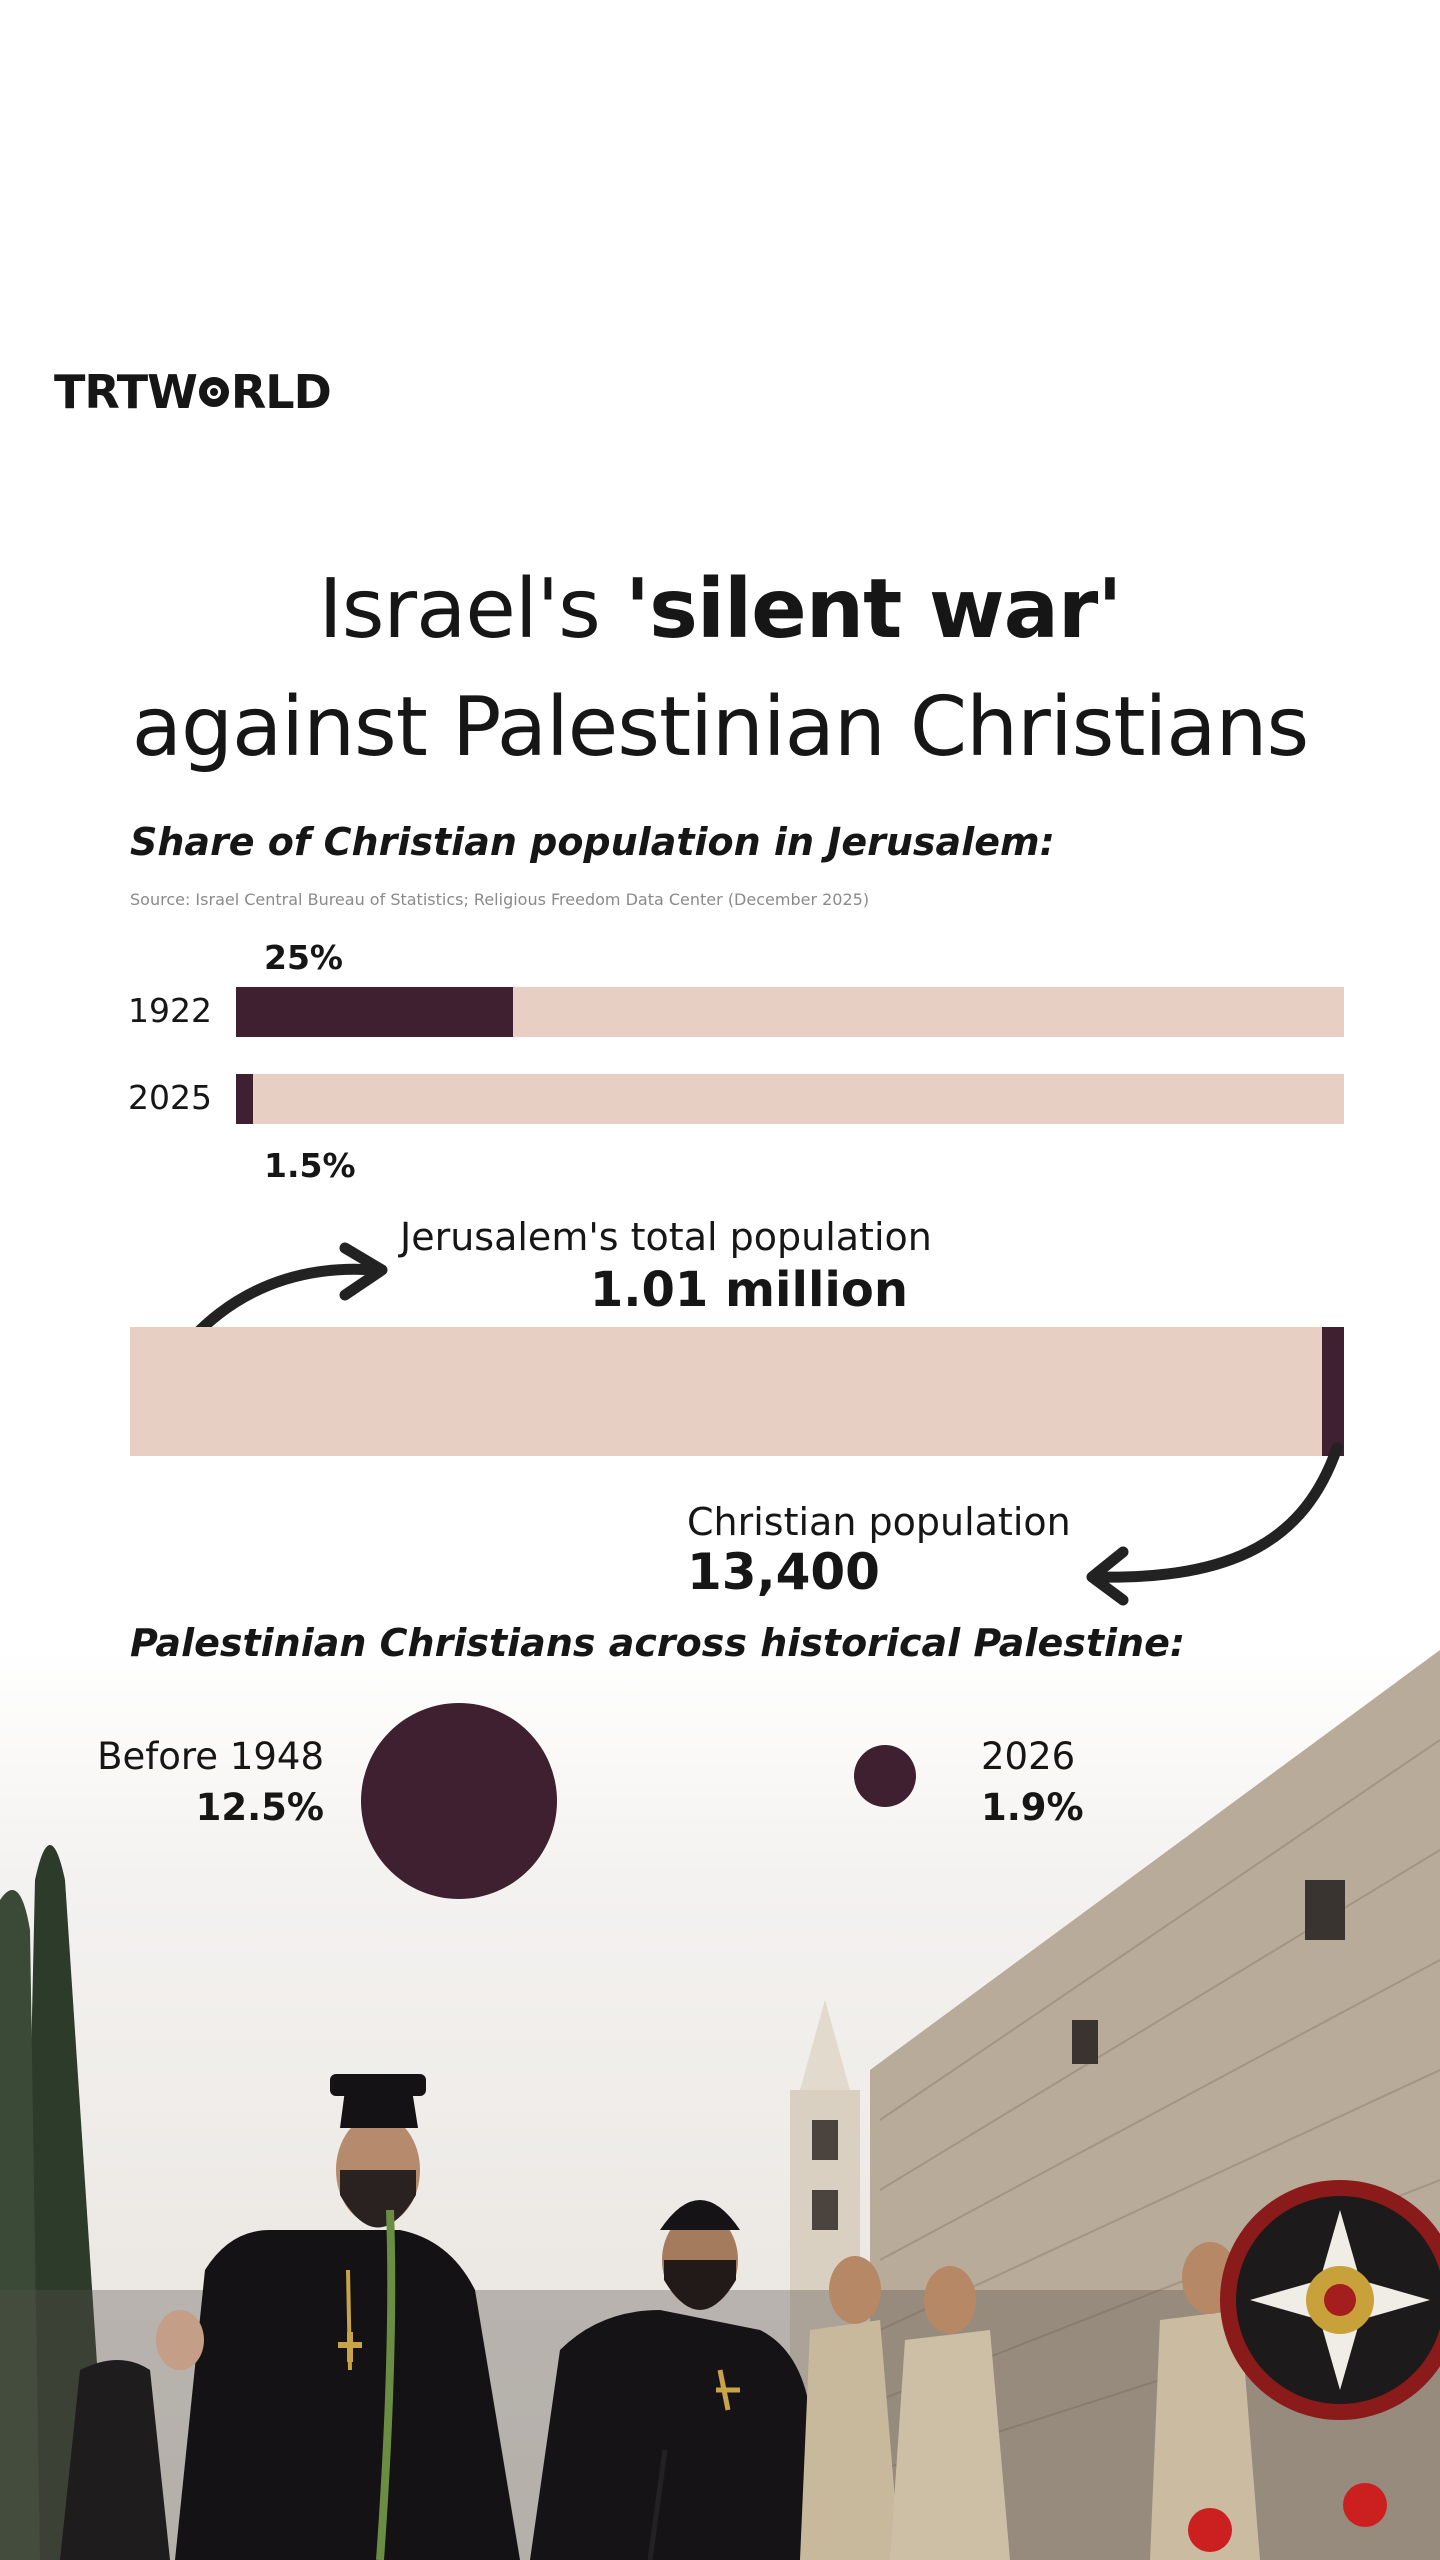 Image resolution: width=1440 pixels, height=2560 pixels. What do you see at coordinates (170, 1010) in the screenshot?
I see `share-year-label-1922: 1922` at bounding box center [170, 1010].